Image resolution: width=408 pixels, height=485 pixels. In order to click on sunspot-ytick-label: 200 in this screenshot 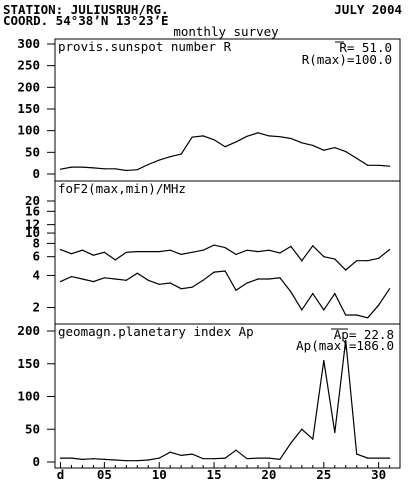, I will do `click(28, 86)`.